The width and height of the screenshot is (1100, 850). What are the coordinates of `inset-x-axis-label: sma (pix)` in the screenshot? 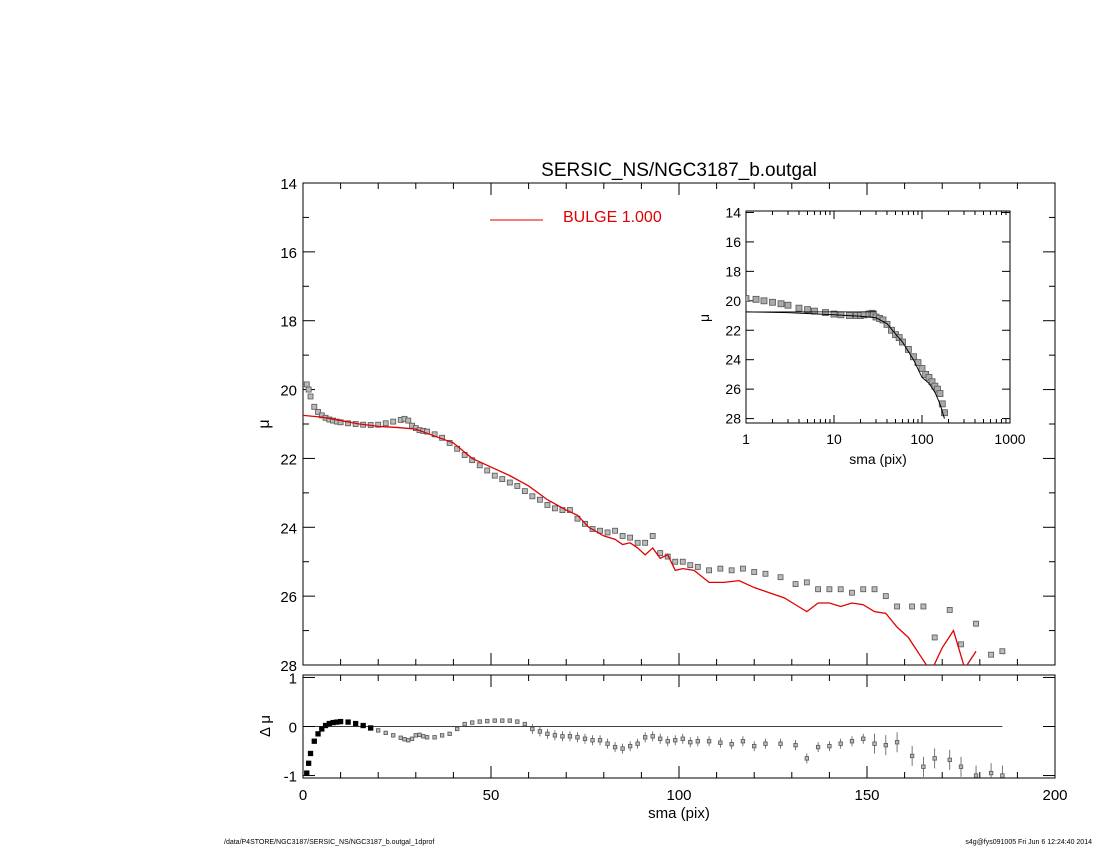 It's located at (878, 459).